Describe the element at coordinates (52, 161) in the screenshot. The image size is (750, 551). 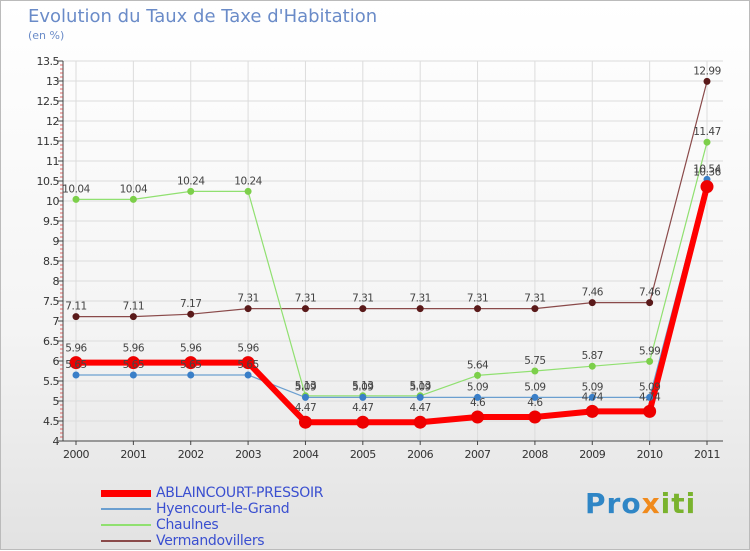
I see `y-tick-label: 11` at that location.